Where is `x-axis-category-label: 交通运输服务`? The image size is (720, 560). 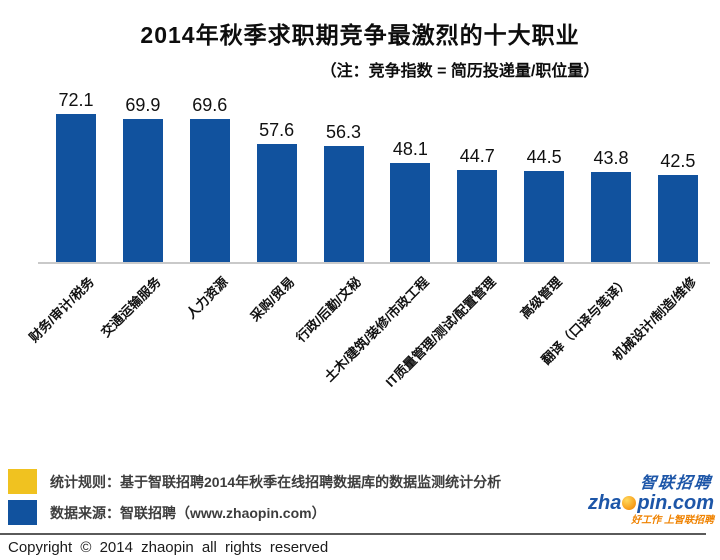
x-axis-category-label: 交通运输服务 is located at coordinates (130, 307).